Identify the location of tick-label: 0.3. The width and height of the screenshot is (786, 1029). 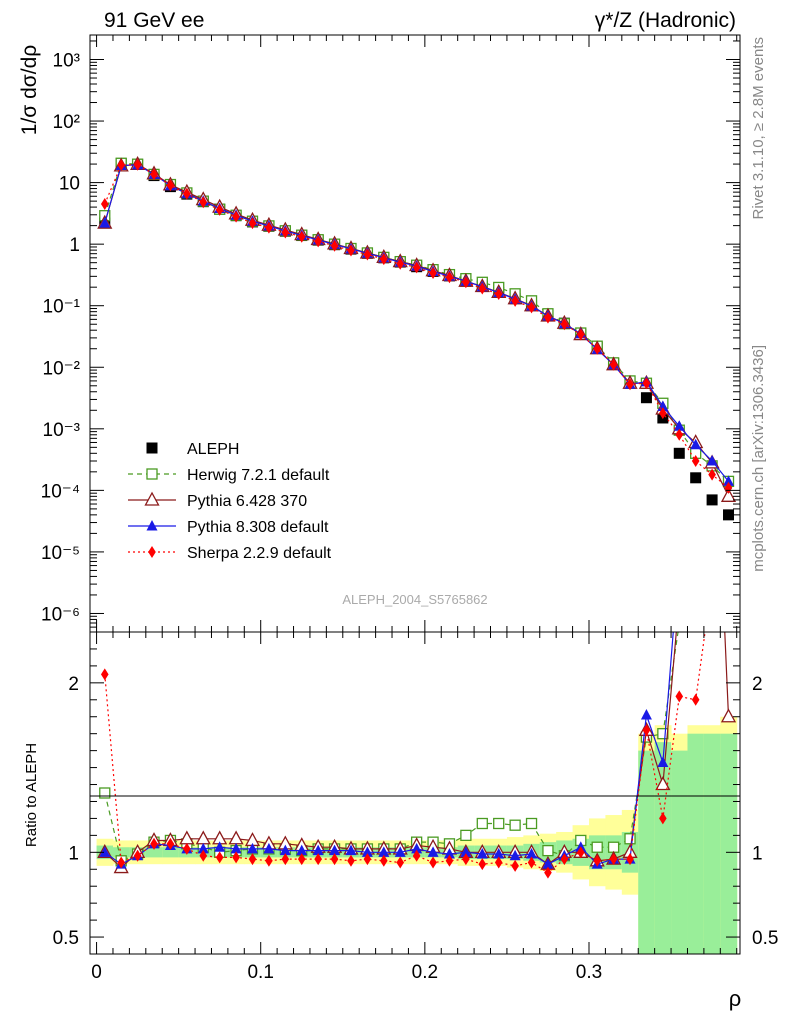
(589, 972).